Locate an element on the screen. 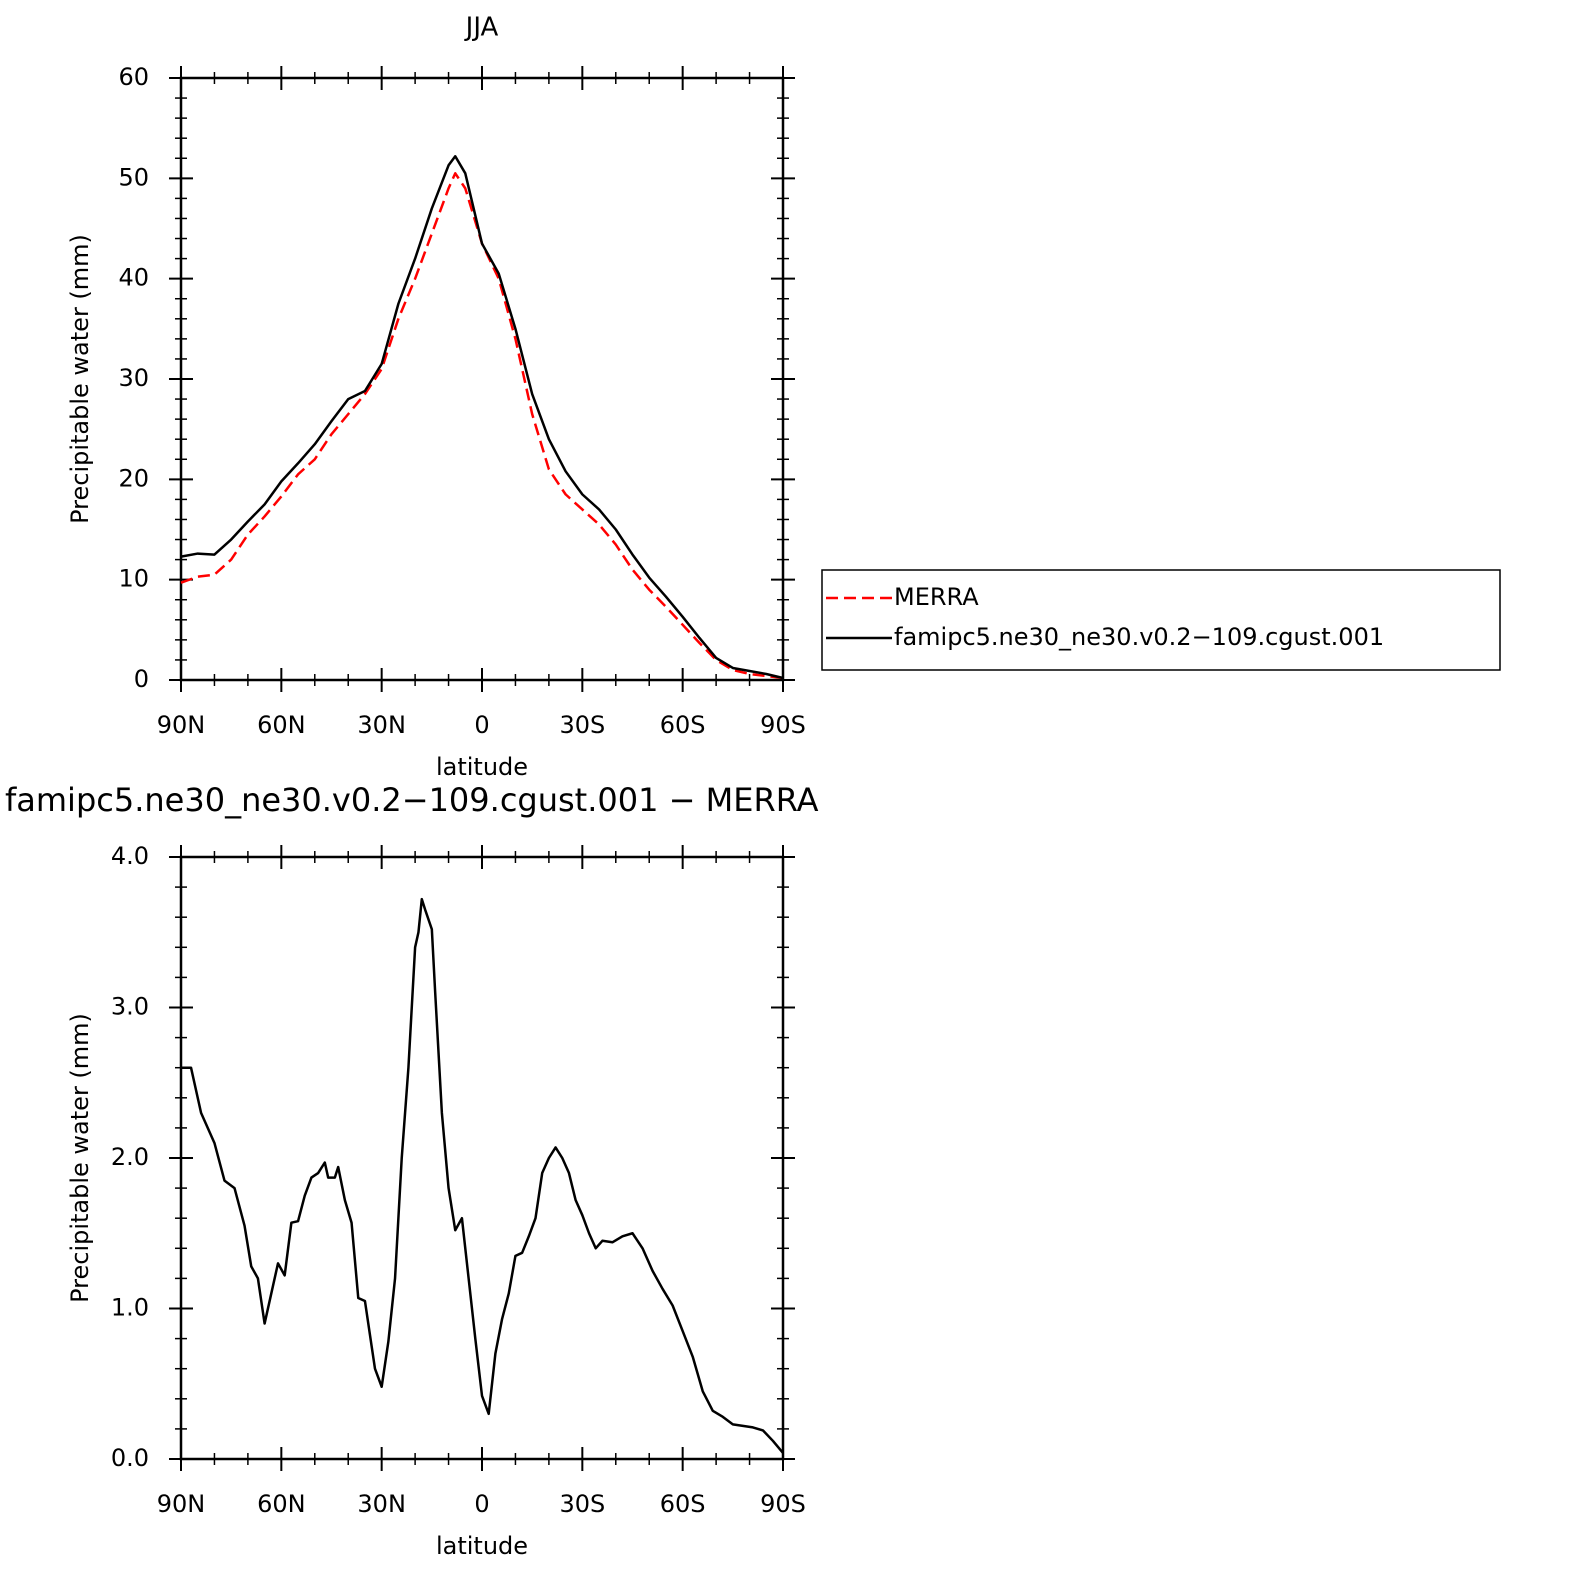 Image resolution: width=1574 pixels, height=1574 pixels. y-tick-label: 3.0 is located at coordinates (130, 1007).